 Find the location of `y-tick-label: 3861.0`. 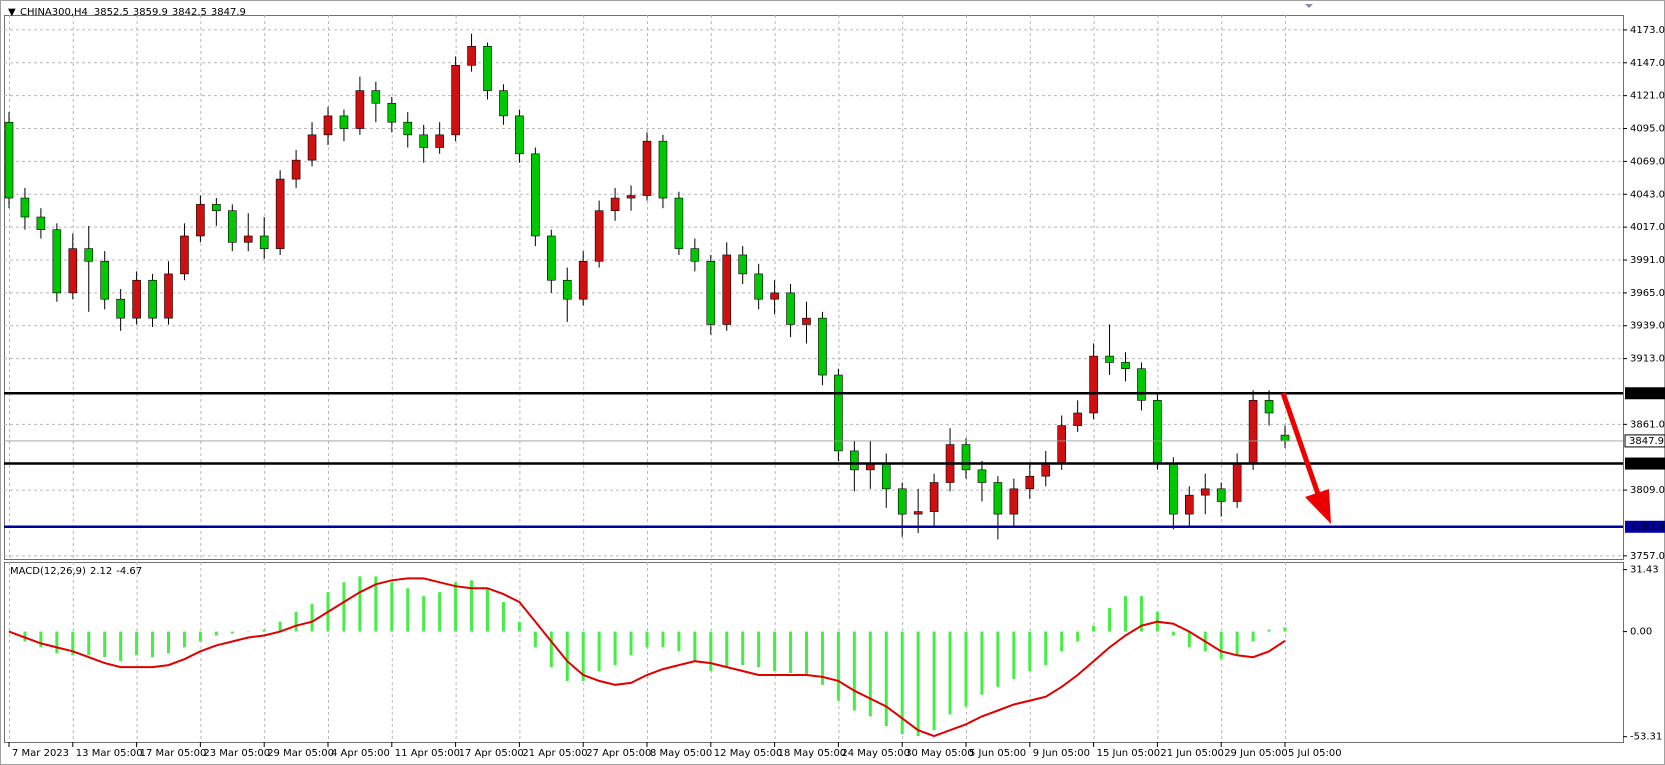

y-tick-label: 3861.0 is located at coordinates (1647, 424).